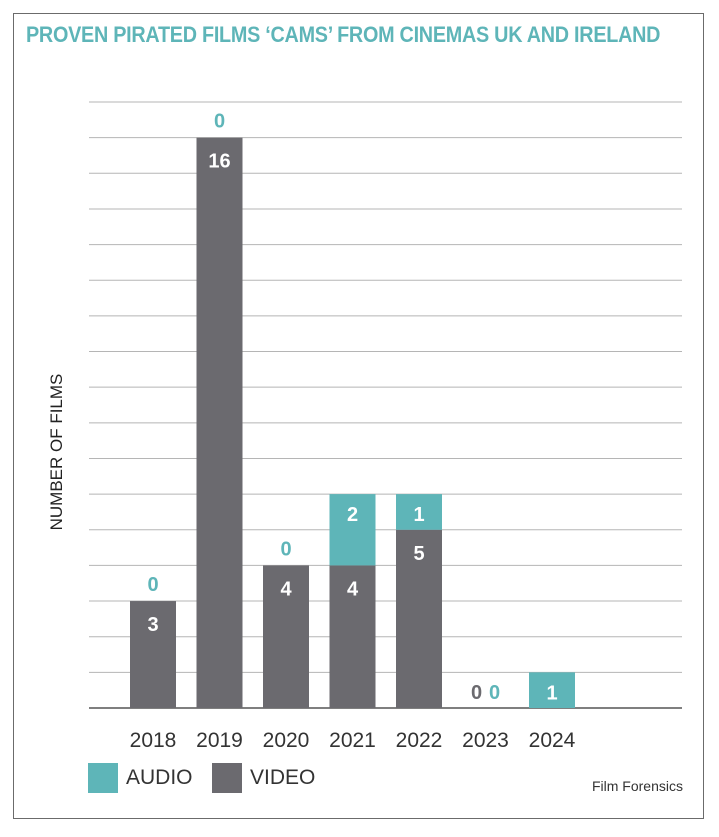 Image resolution: width=719 pixels, height=837 pixels. I want to click on value-label-video-2021: 4, so click(353, 589).